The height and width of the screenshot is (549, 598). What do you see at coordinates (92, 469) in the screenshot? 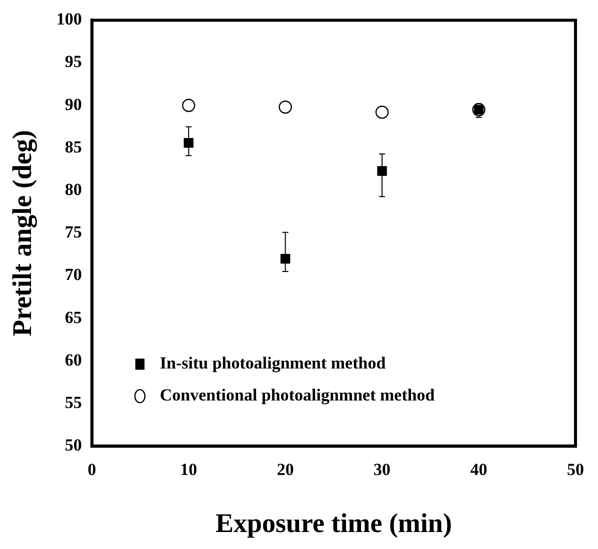
I see `x-tick-label: 0` at bounding box center [92, 469].